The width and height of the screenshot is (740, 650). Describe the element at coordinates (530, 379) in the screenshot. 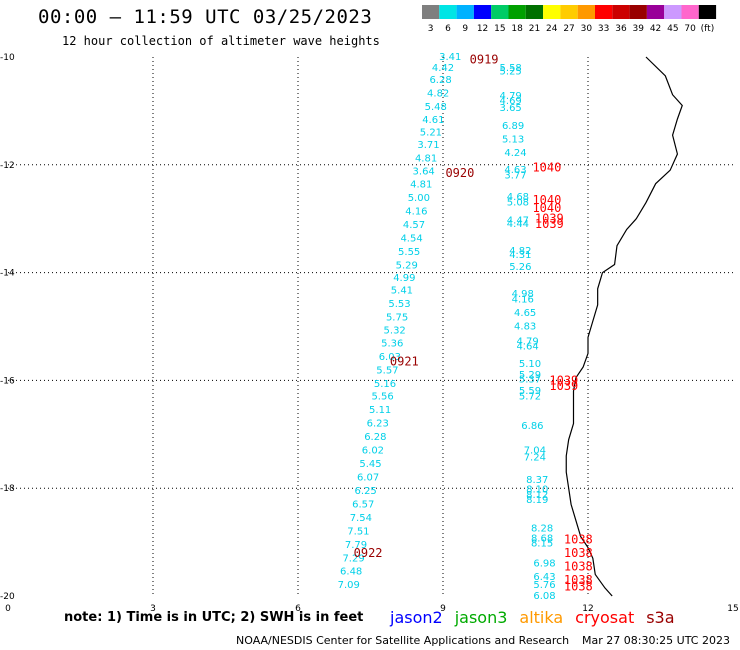

I see `wave-height-label: 5.37` at that location.